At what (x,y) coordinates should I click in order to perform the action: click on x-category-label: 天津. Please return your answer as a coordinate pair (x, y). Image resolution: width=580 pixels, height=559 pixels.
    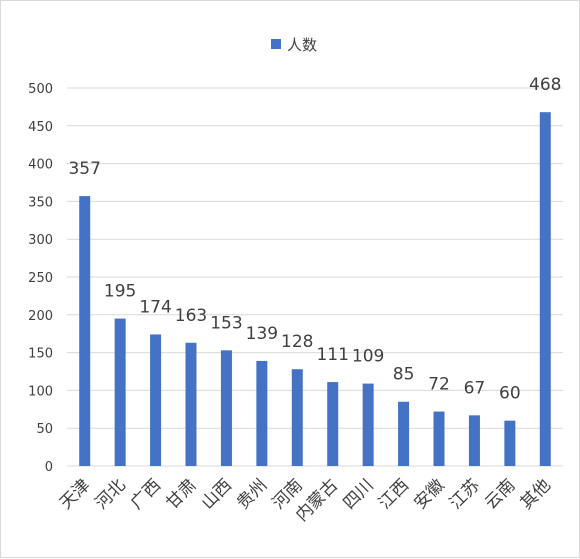
    Looking at the image, I should click on (75, 494).